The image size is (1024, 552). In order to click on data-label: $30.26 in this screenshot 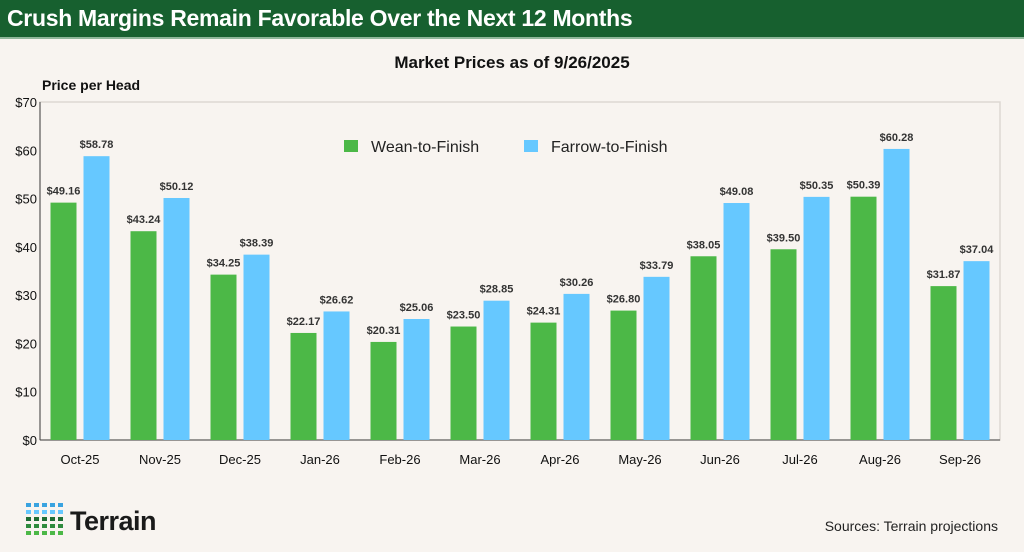, I will do `click(577, 283)`.